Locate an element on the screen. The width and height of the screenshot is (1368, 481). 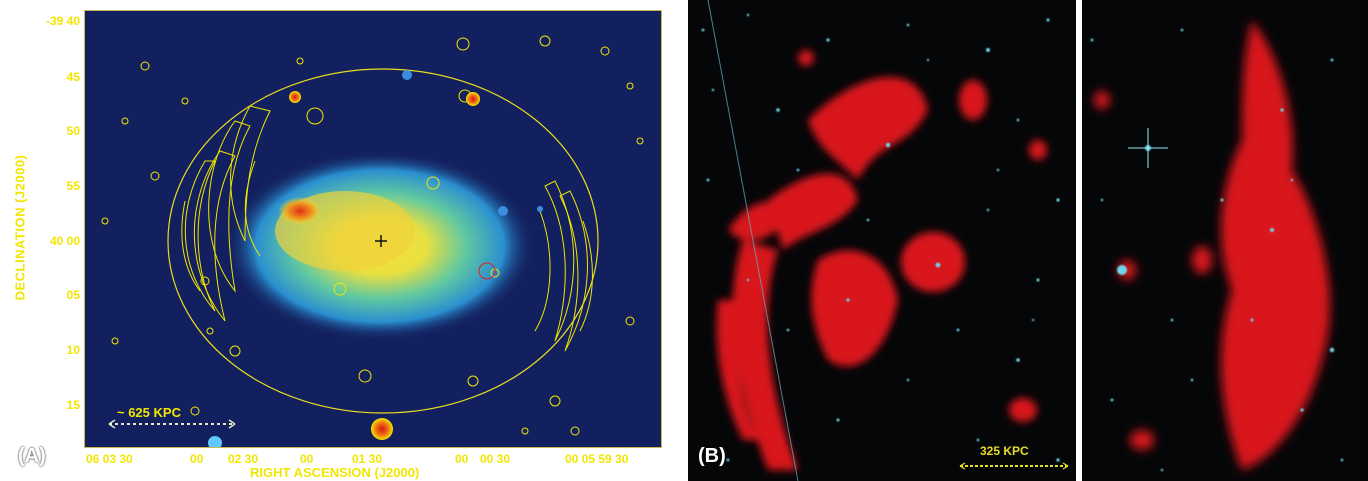
y-tick: 10 is located at coordinates (73, 350).